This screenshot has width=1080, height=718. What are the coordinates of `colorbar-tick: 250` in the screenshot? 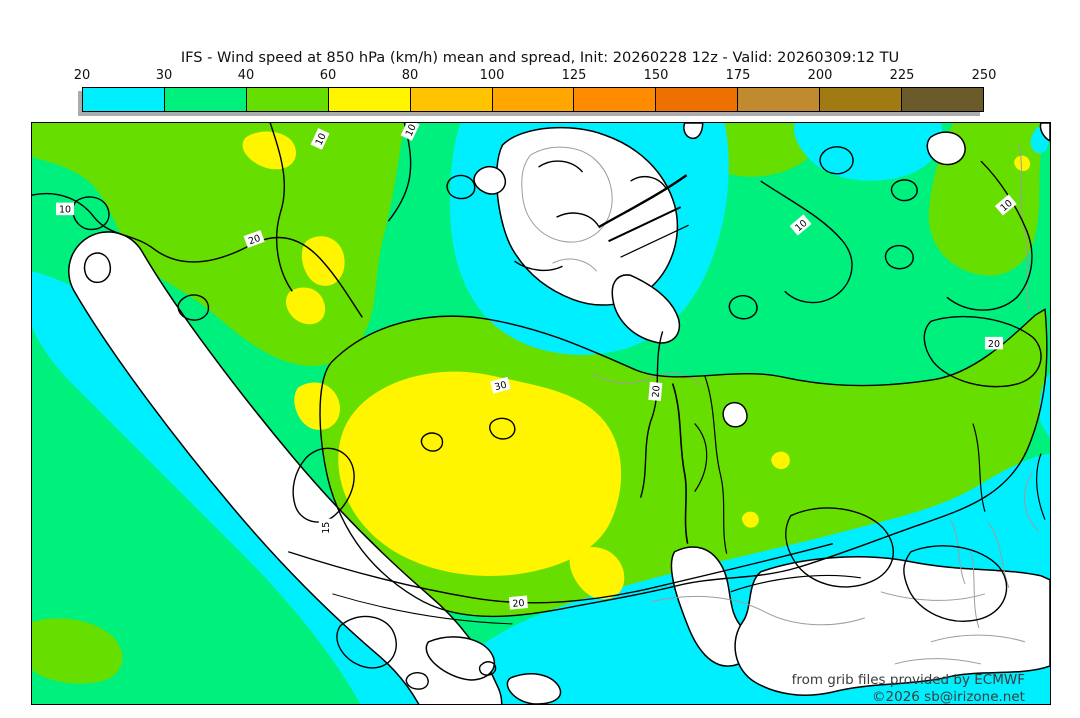 It's located at (984, 75).